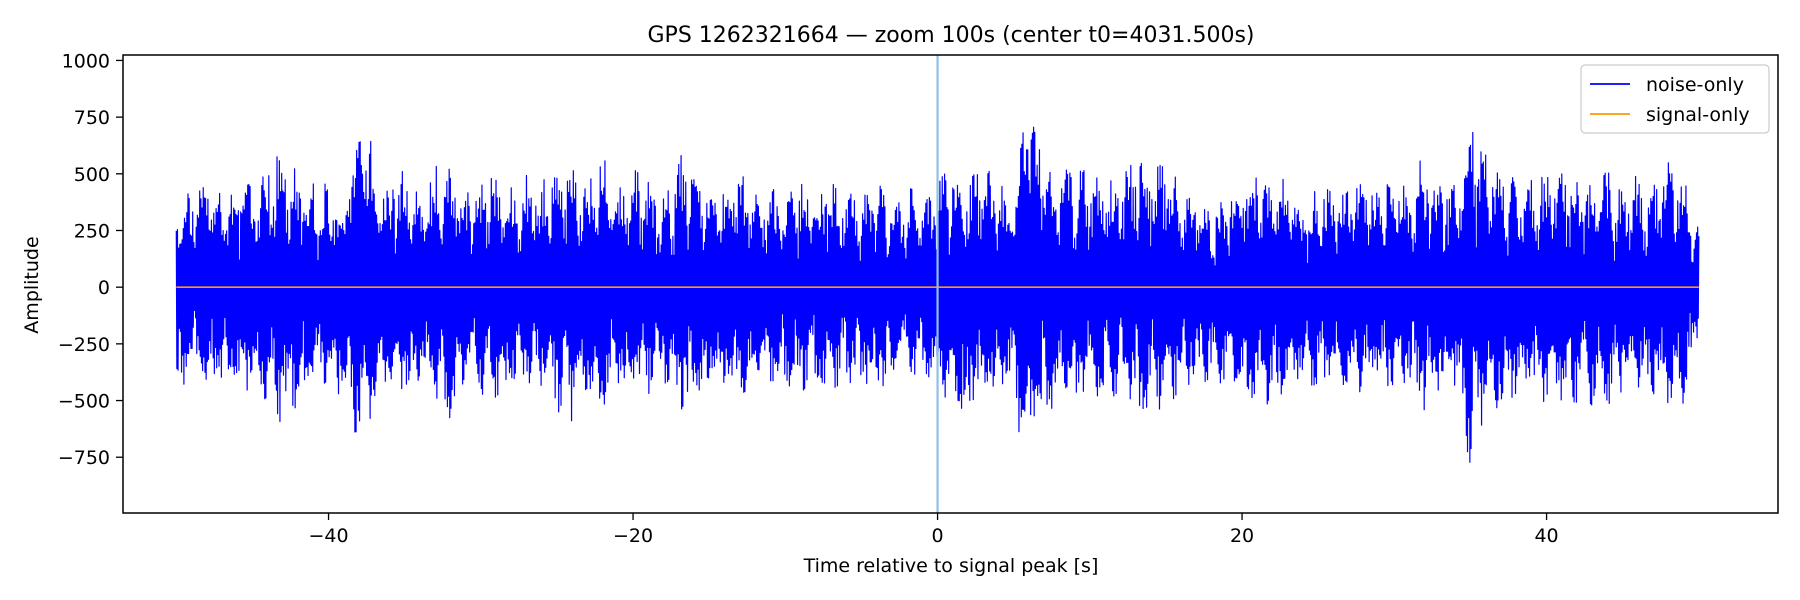 This screenshot has width=1800, height=600. I want to click on y-tick-label: 1000, so click(86, 61).